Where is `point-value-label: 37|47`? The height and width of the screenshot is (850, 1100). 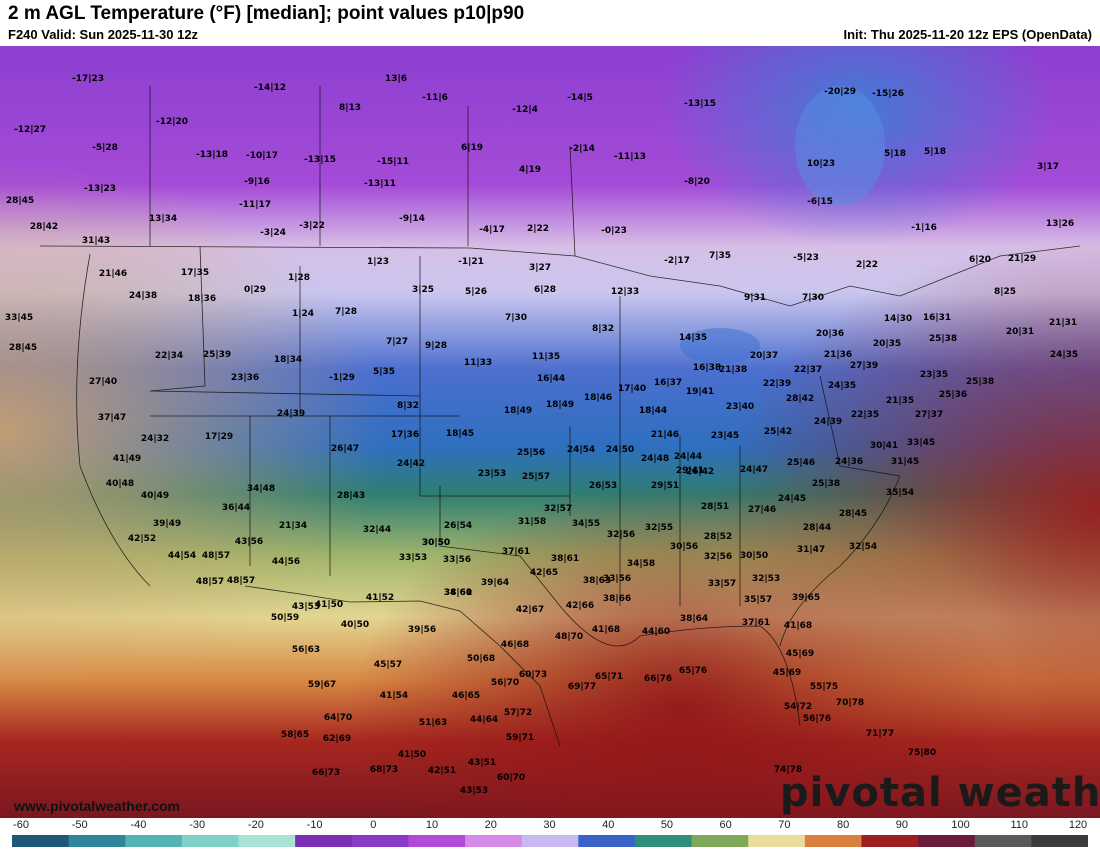 point-value-label: 37|47 is located at coordinates (112, 418).